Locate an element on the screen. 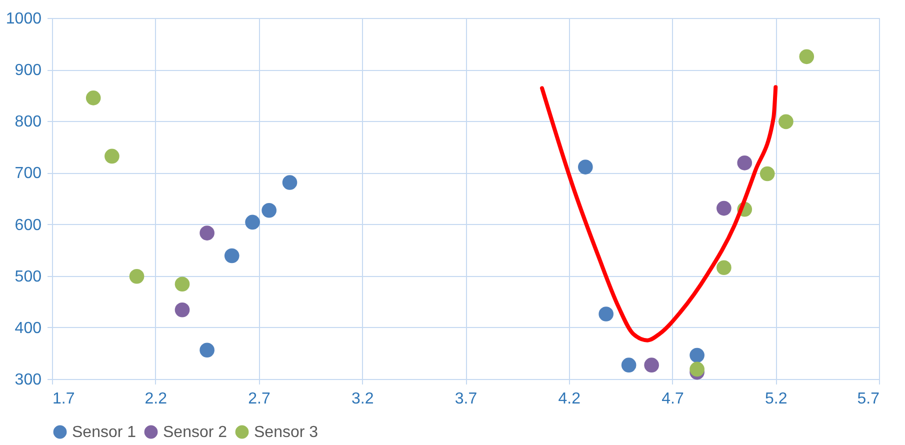 This screenshot has width=905, height=445. x-tick-label: 1.7 is located at coordinates (63, 399).